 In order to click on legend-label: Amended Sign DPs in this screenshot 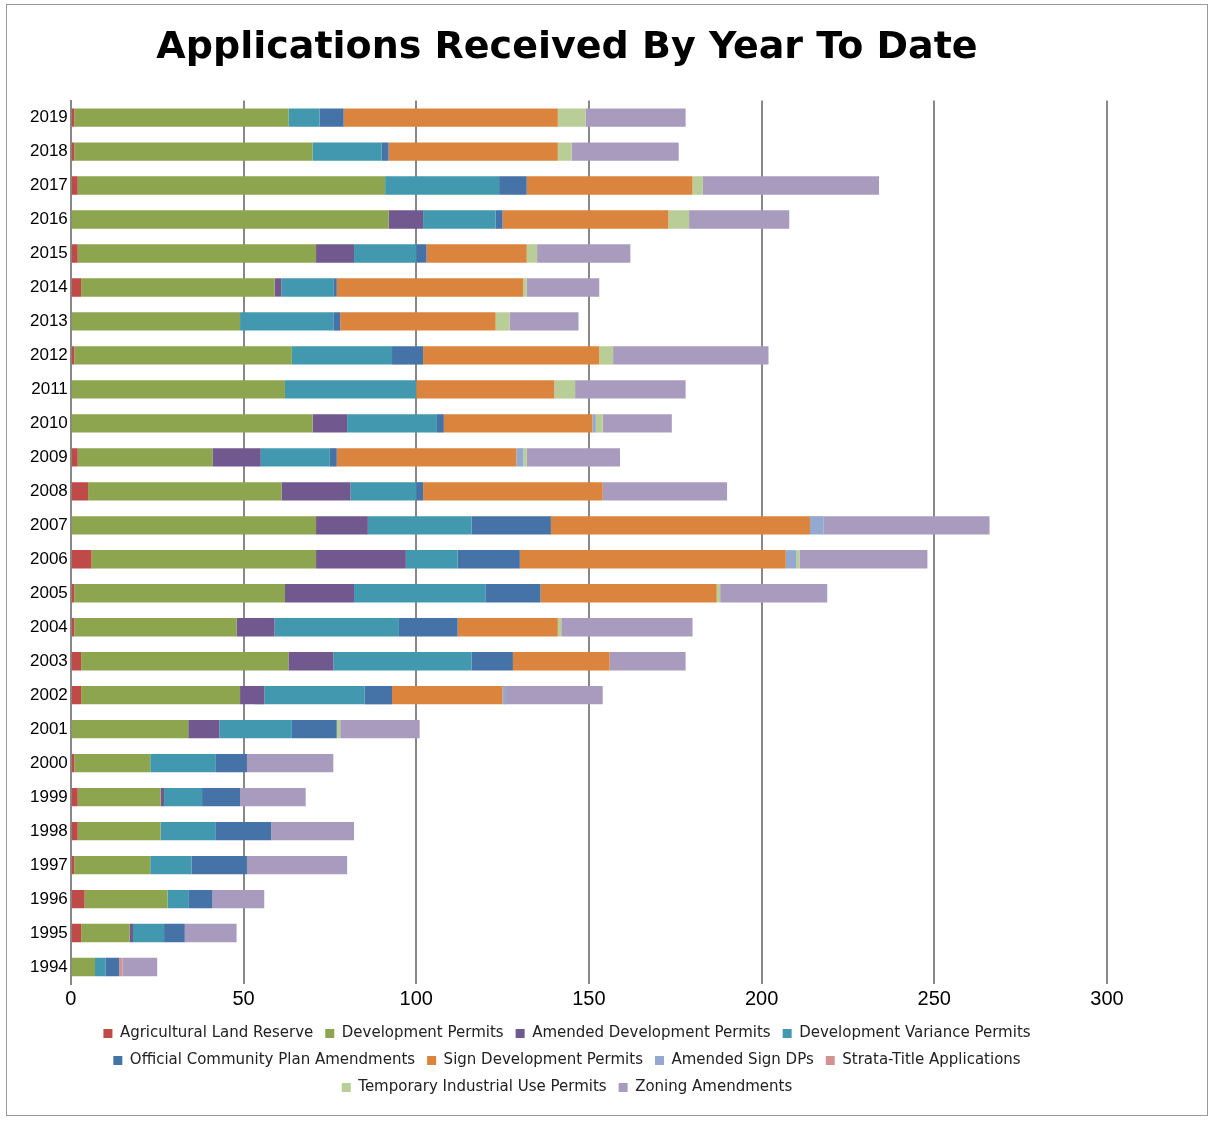, I will do `click(742, 1059)`.